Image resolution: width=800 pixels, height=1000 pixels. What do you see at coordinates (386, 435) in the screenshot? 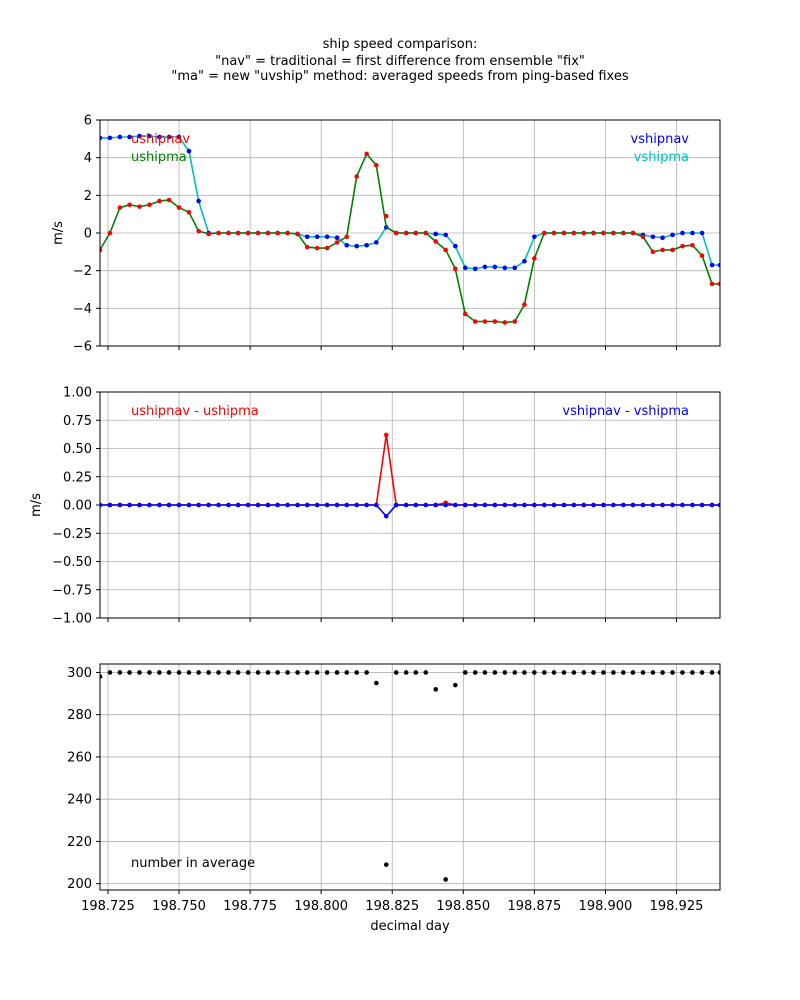
I see `data-point-u-diff` at bounding box center [386, 435].